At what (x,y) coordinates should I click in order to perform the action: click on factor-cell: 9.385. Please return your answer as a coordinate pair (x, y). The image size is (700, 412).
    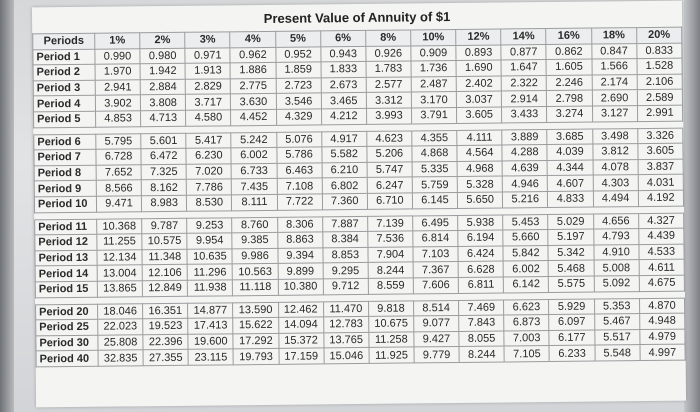
    Looking at the image, I should click on (255, 240).